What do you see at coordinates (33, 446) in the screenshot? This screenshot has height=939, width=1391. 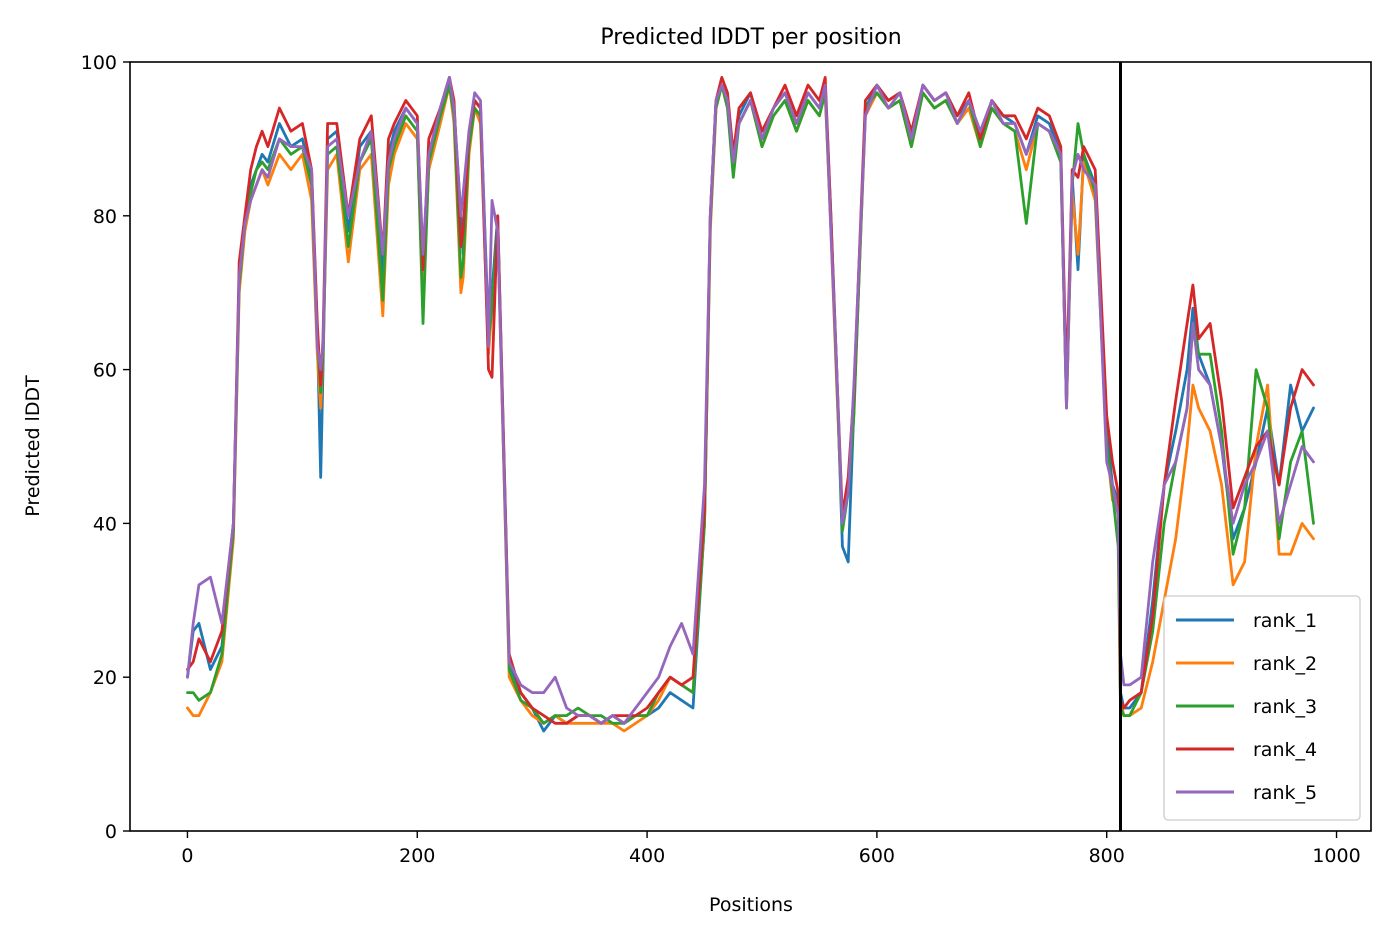 I see `y-axis-label: Predicted lDDT` at bounding box center [33, 446].